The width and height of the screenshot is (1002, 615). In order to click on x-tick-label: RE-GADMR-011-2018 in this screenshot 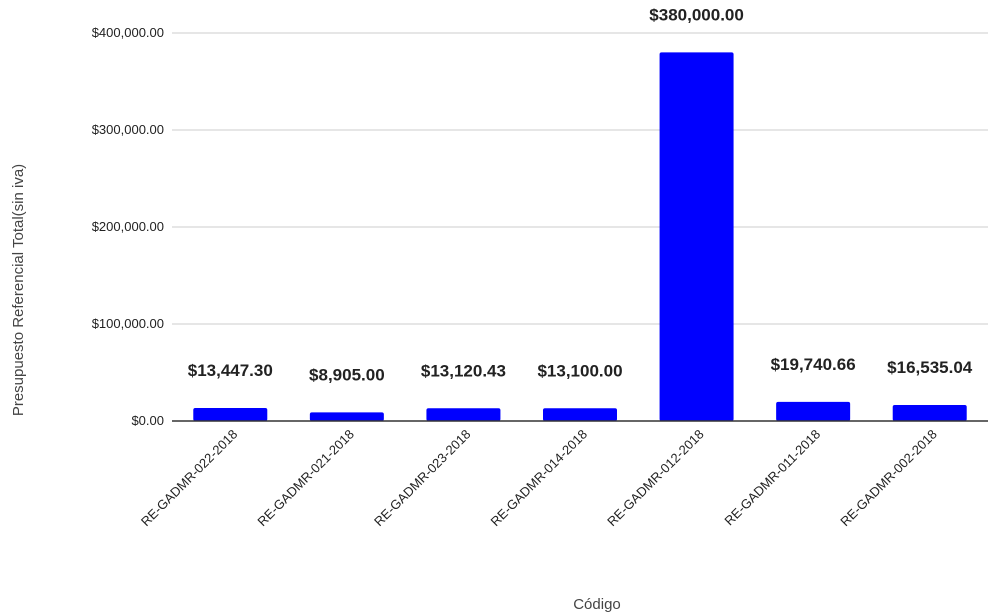, I will do `click(772, 478)`.